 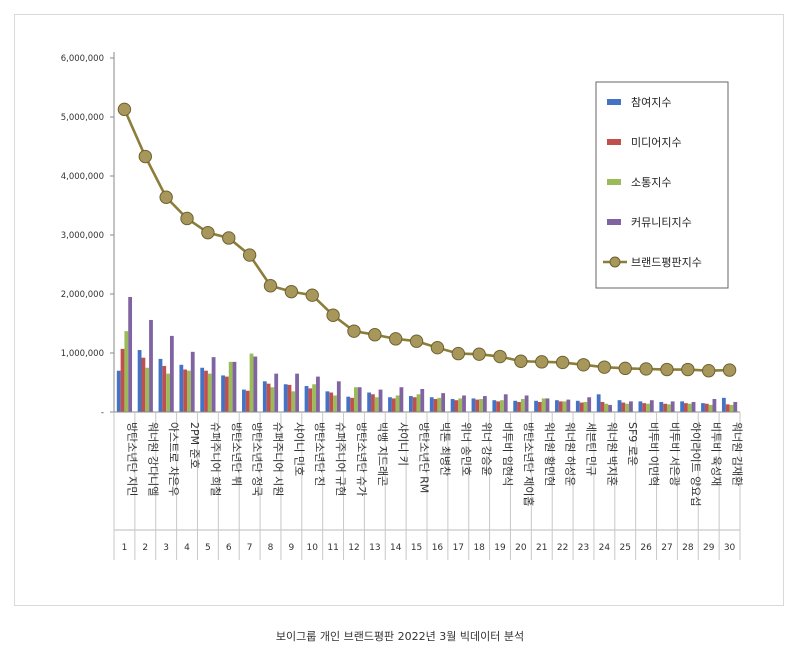 I want to click on category-label-22: 워너원 하성운, so click(x=571, y=454).